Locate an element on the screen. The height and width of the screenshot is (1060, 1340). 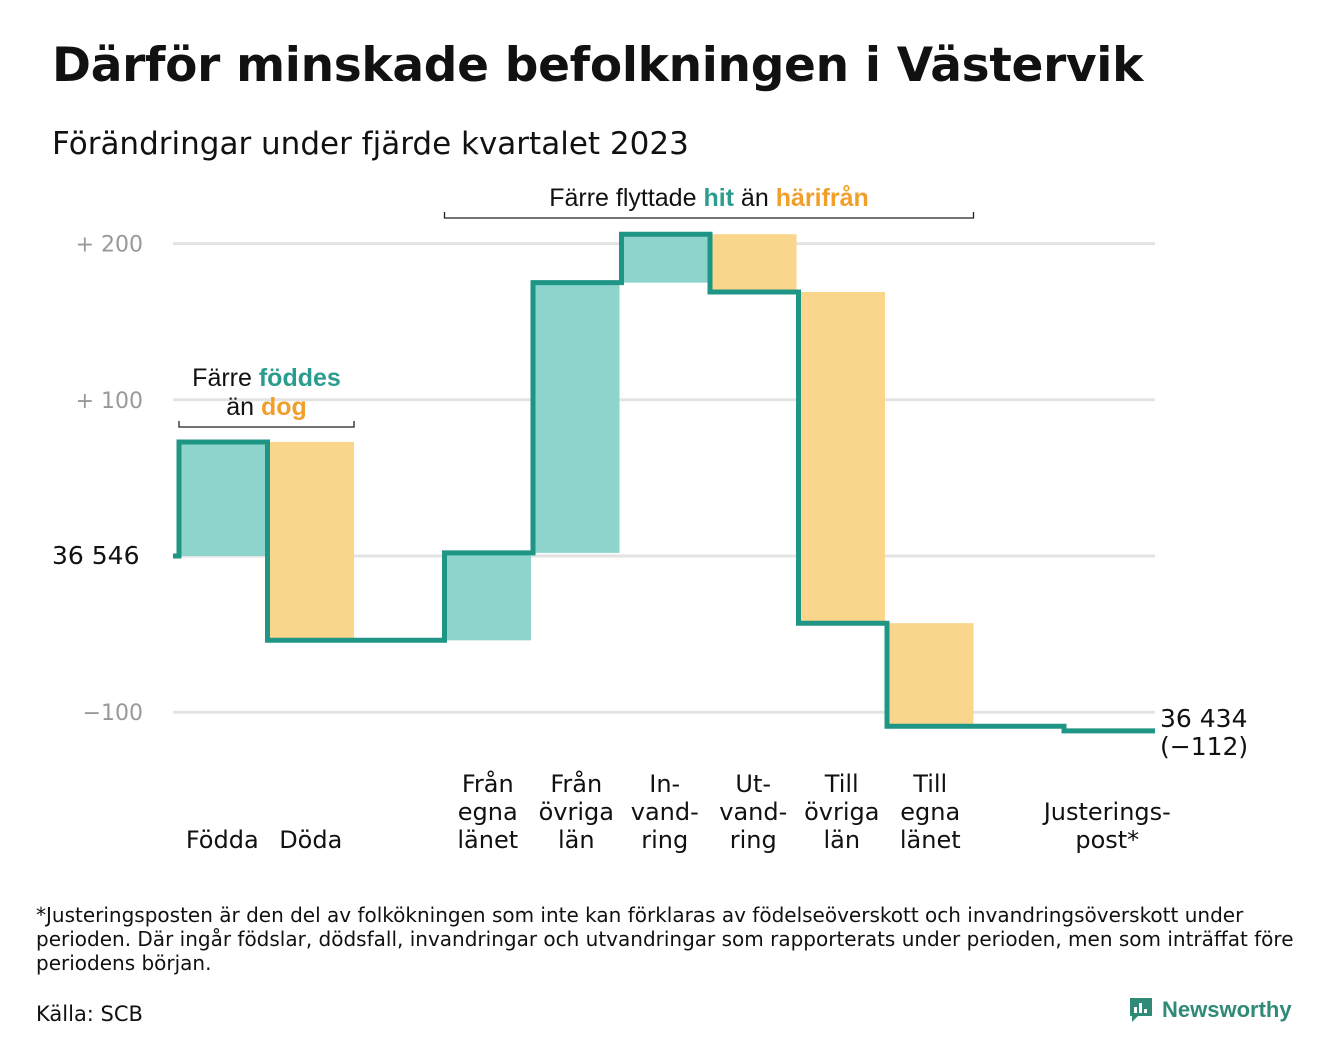
category-label: Till egna länet is located at coordinates (930, 812).